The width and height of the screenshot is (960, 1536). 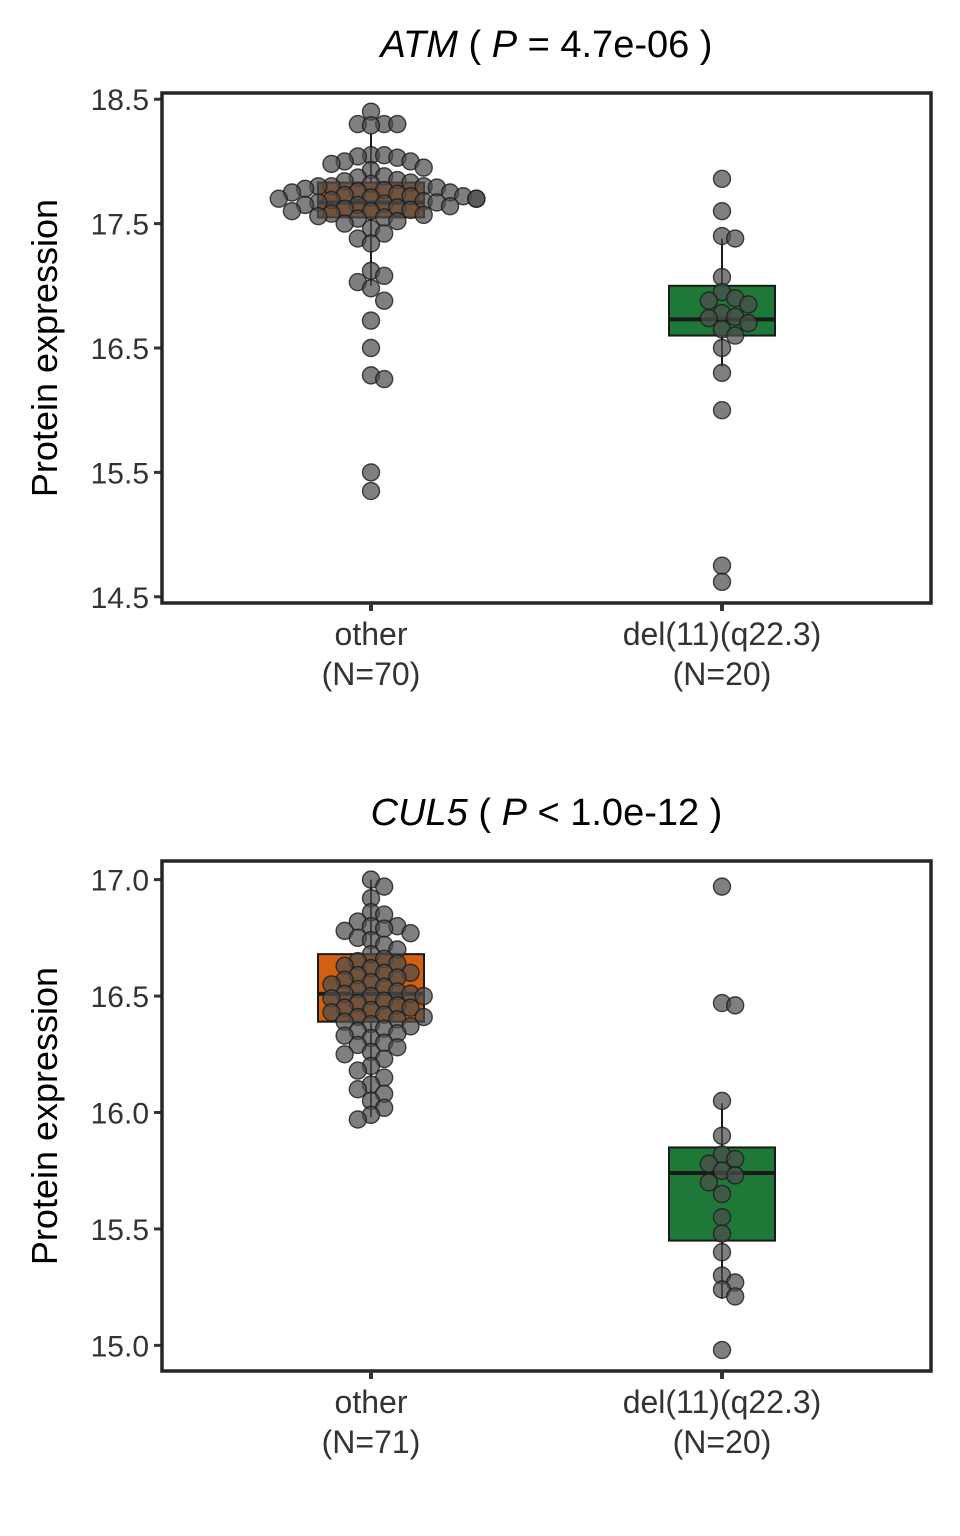 I want to click on y-tick-label: 18.5, so click(x=120, y=100).